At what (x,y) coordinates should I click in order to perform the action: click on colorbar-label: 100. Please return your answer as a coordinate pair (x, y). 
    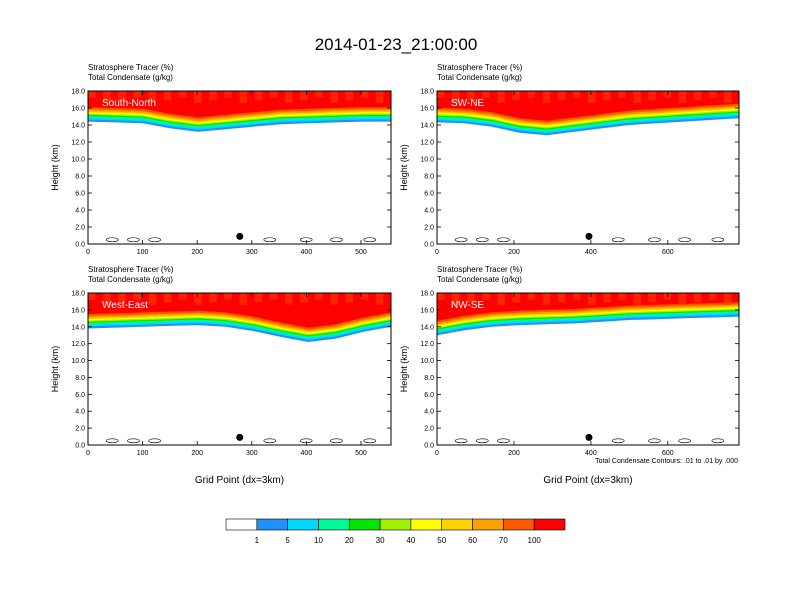
    Looking at the image, I should click on (535, 540).